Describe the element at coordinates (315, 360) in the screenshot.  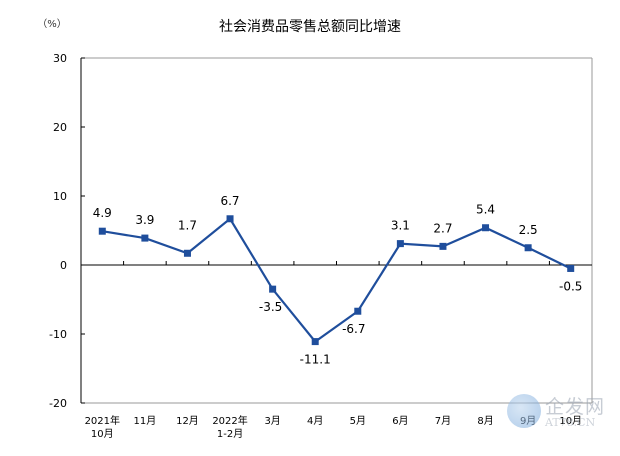
I see `data-label: -11.1` at that location.